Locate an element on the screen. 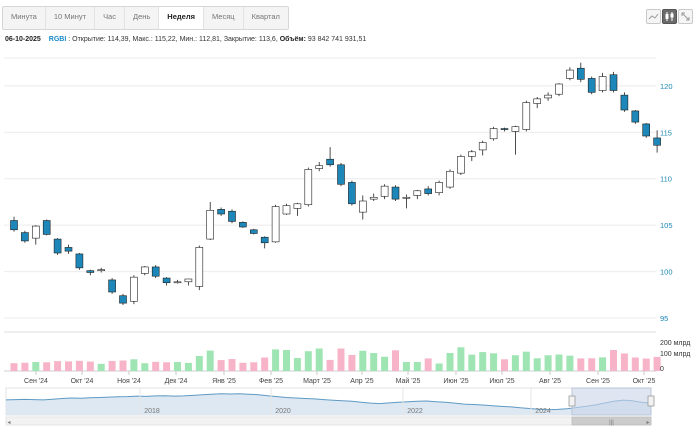 Image resolution: width=700 pixels, height=429 pixels. volume-tick-label: 200 млрд is located at coordinates (675, 343).